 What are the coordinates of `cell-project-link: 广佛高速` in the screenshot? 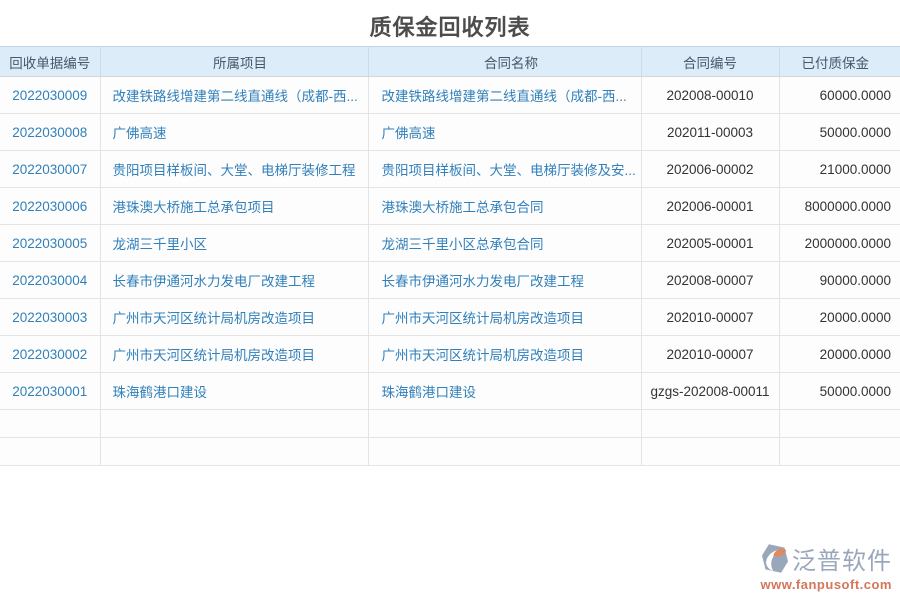 It's located at (139, 133).